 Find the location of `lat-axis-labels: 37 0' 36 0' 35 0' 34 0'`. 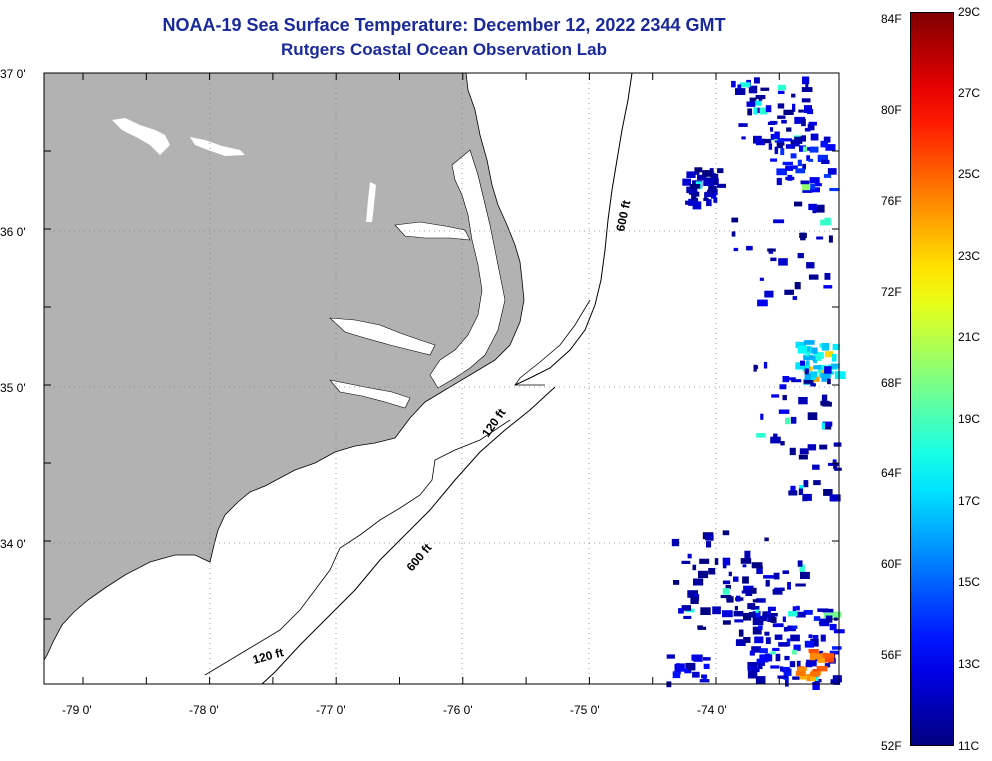

lat-axis-labels: 37 0' 36 0' 35 0' 34 0' is located at coordinates (13, 309).